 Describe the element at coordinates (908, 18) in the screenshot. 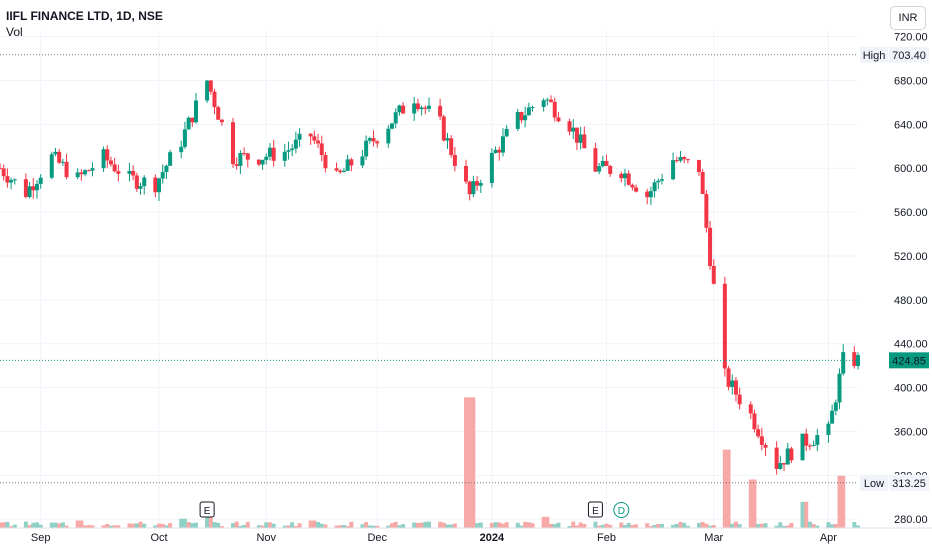

I see `currency-button: INR` at that location.